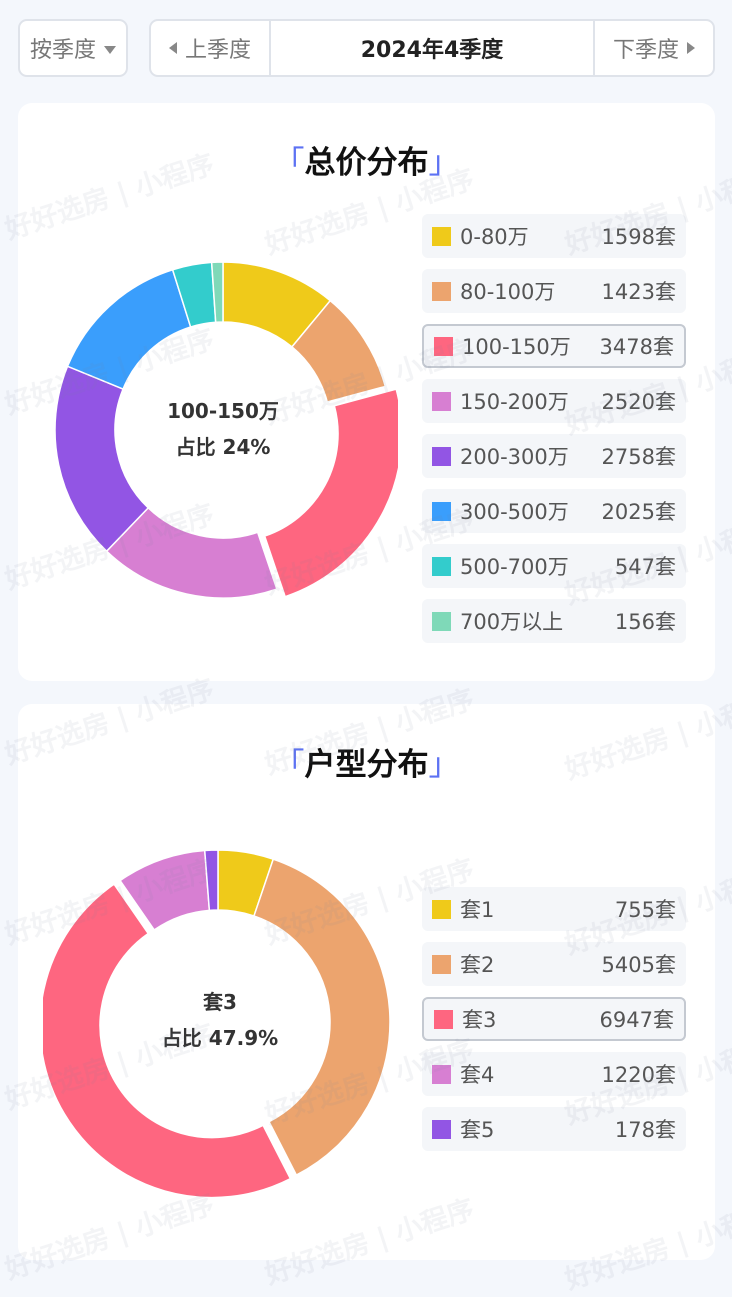 The height and width of the screenshot is (1297, 732). What do you see at coordinates (638, 237) in the screenshot?
I see `legend-count: 1598套` at bounding box center [638, 237].